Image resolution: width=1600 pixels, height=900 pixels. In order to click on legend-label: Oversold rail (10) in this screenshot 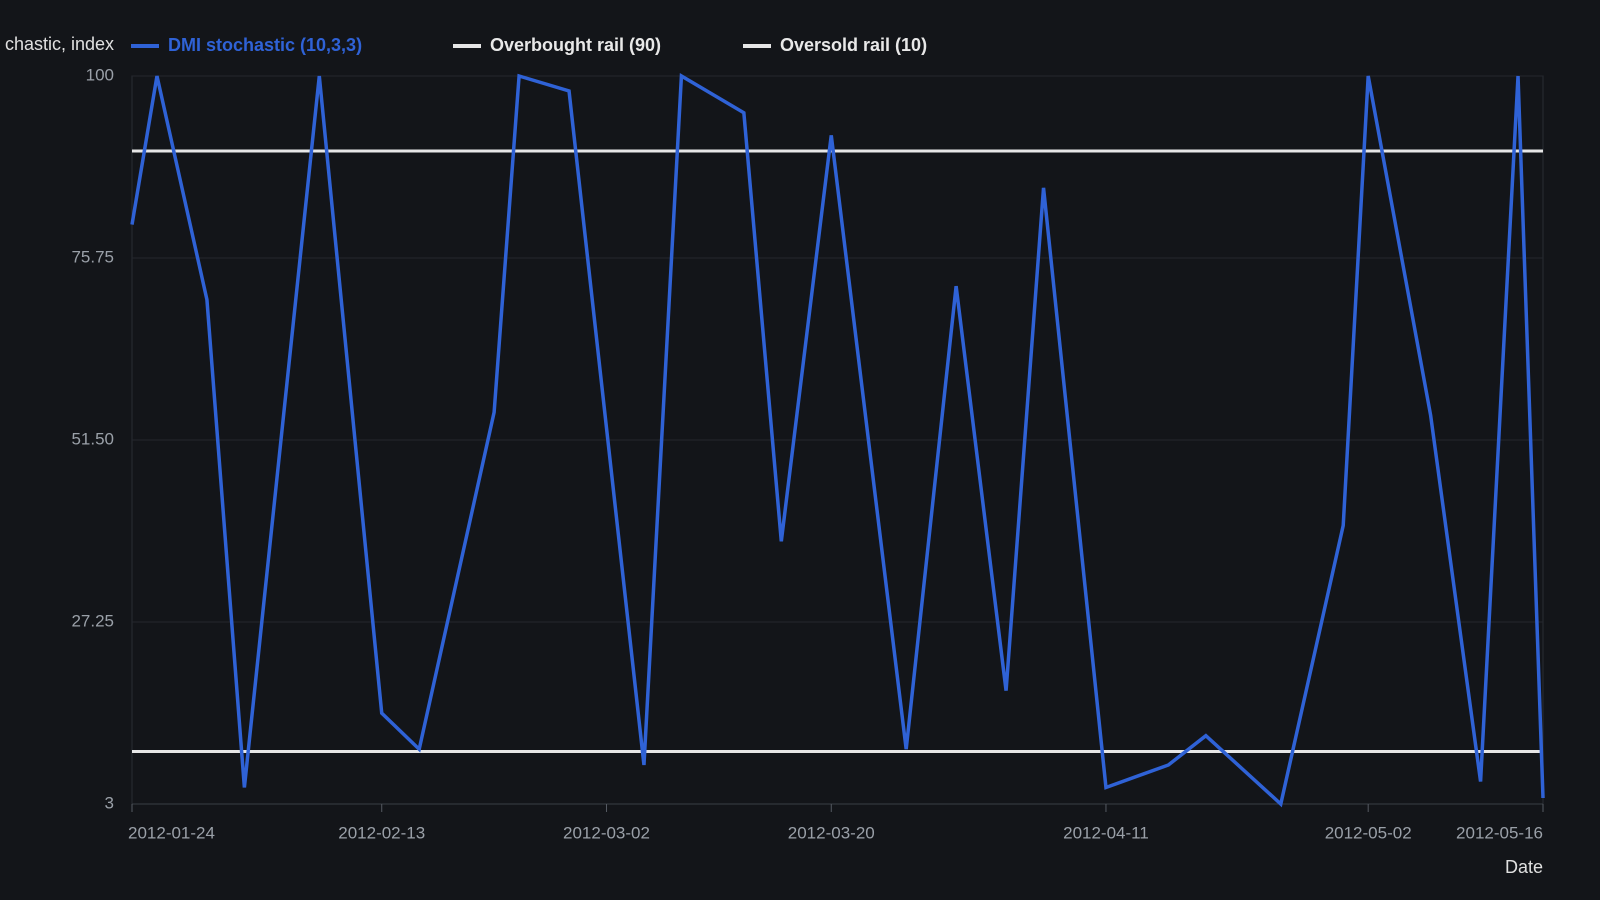, I will do `click(853, 45)`.